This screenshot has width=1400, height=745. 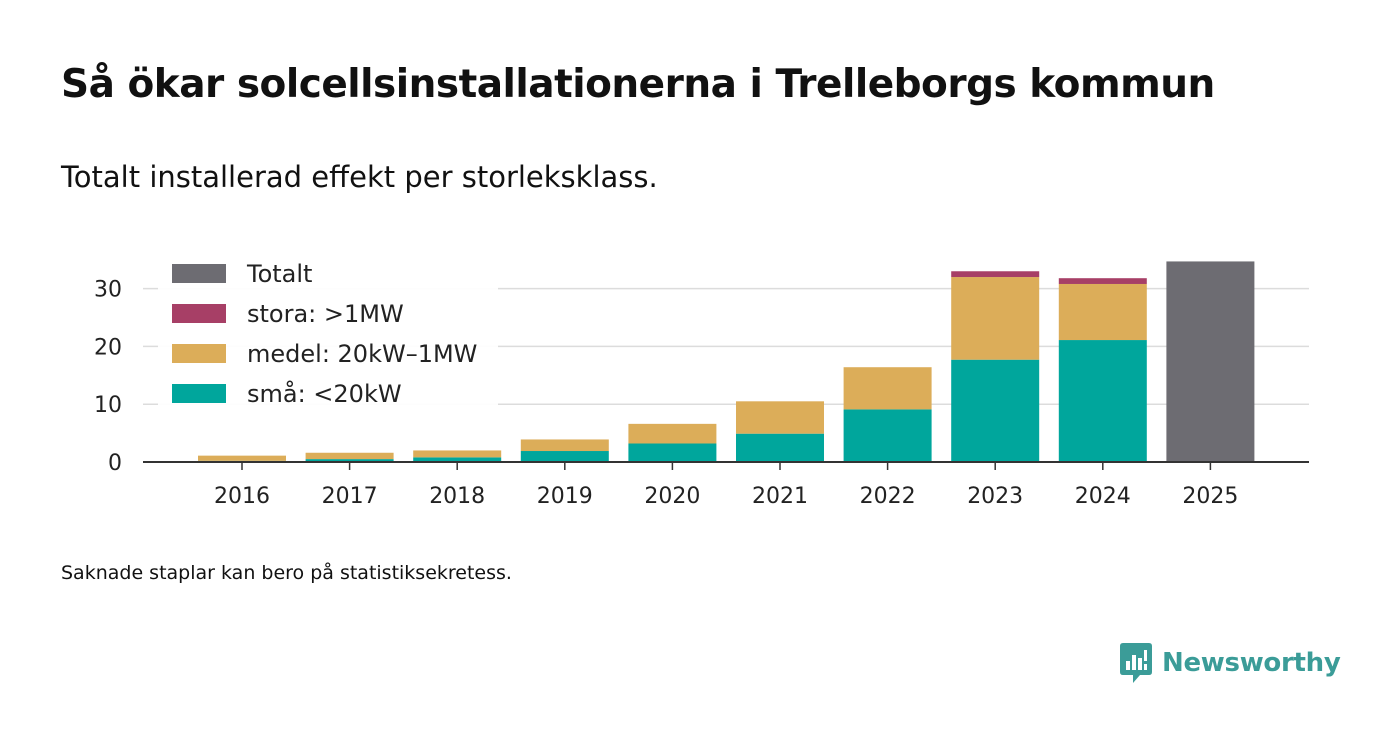 What do you see at coordinates (780, 447) in the screenshot?
I see `bar-2021-sm-` at bounding box center [780, 447].